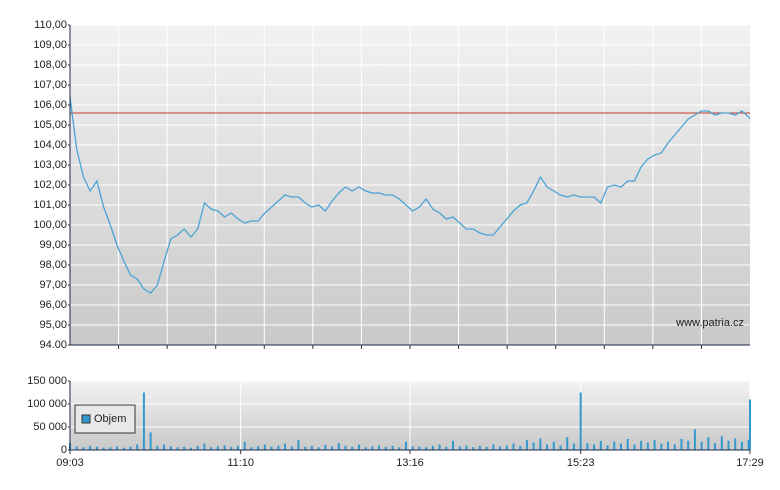 The height and width of the screenshot is (490, 780). What do you see at coordinates (50, 145) in the screenshot?
I see `y-tick-label: 104,00` at bounding box center [50, 145].